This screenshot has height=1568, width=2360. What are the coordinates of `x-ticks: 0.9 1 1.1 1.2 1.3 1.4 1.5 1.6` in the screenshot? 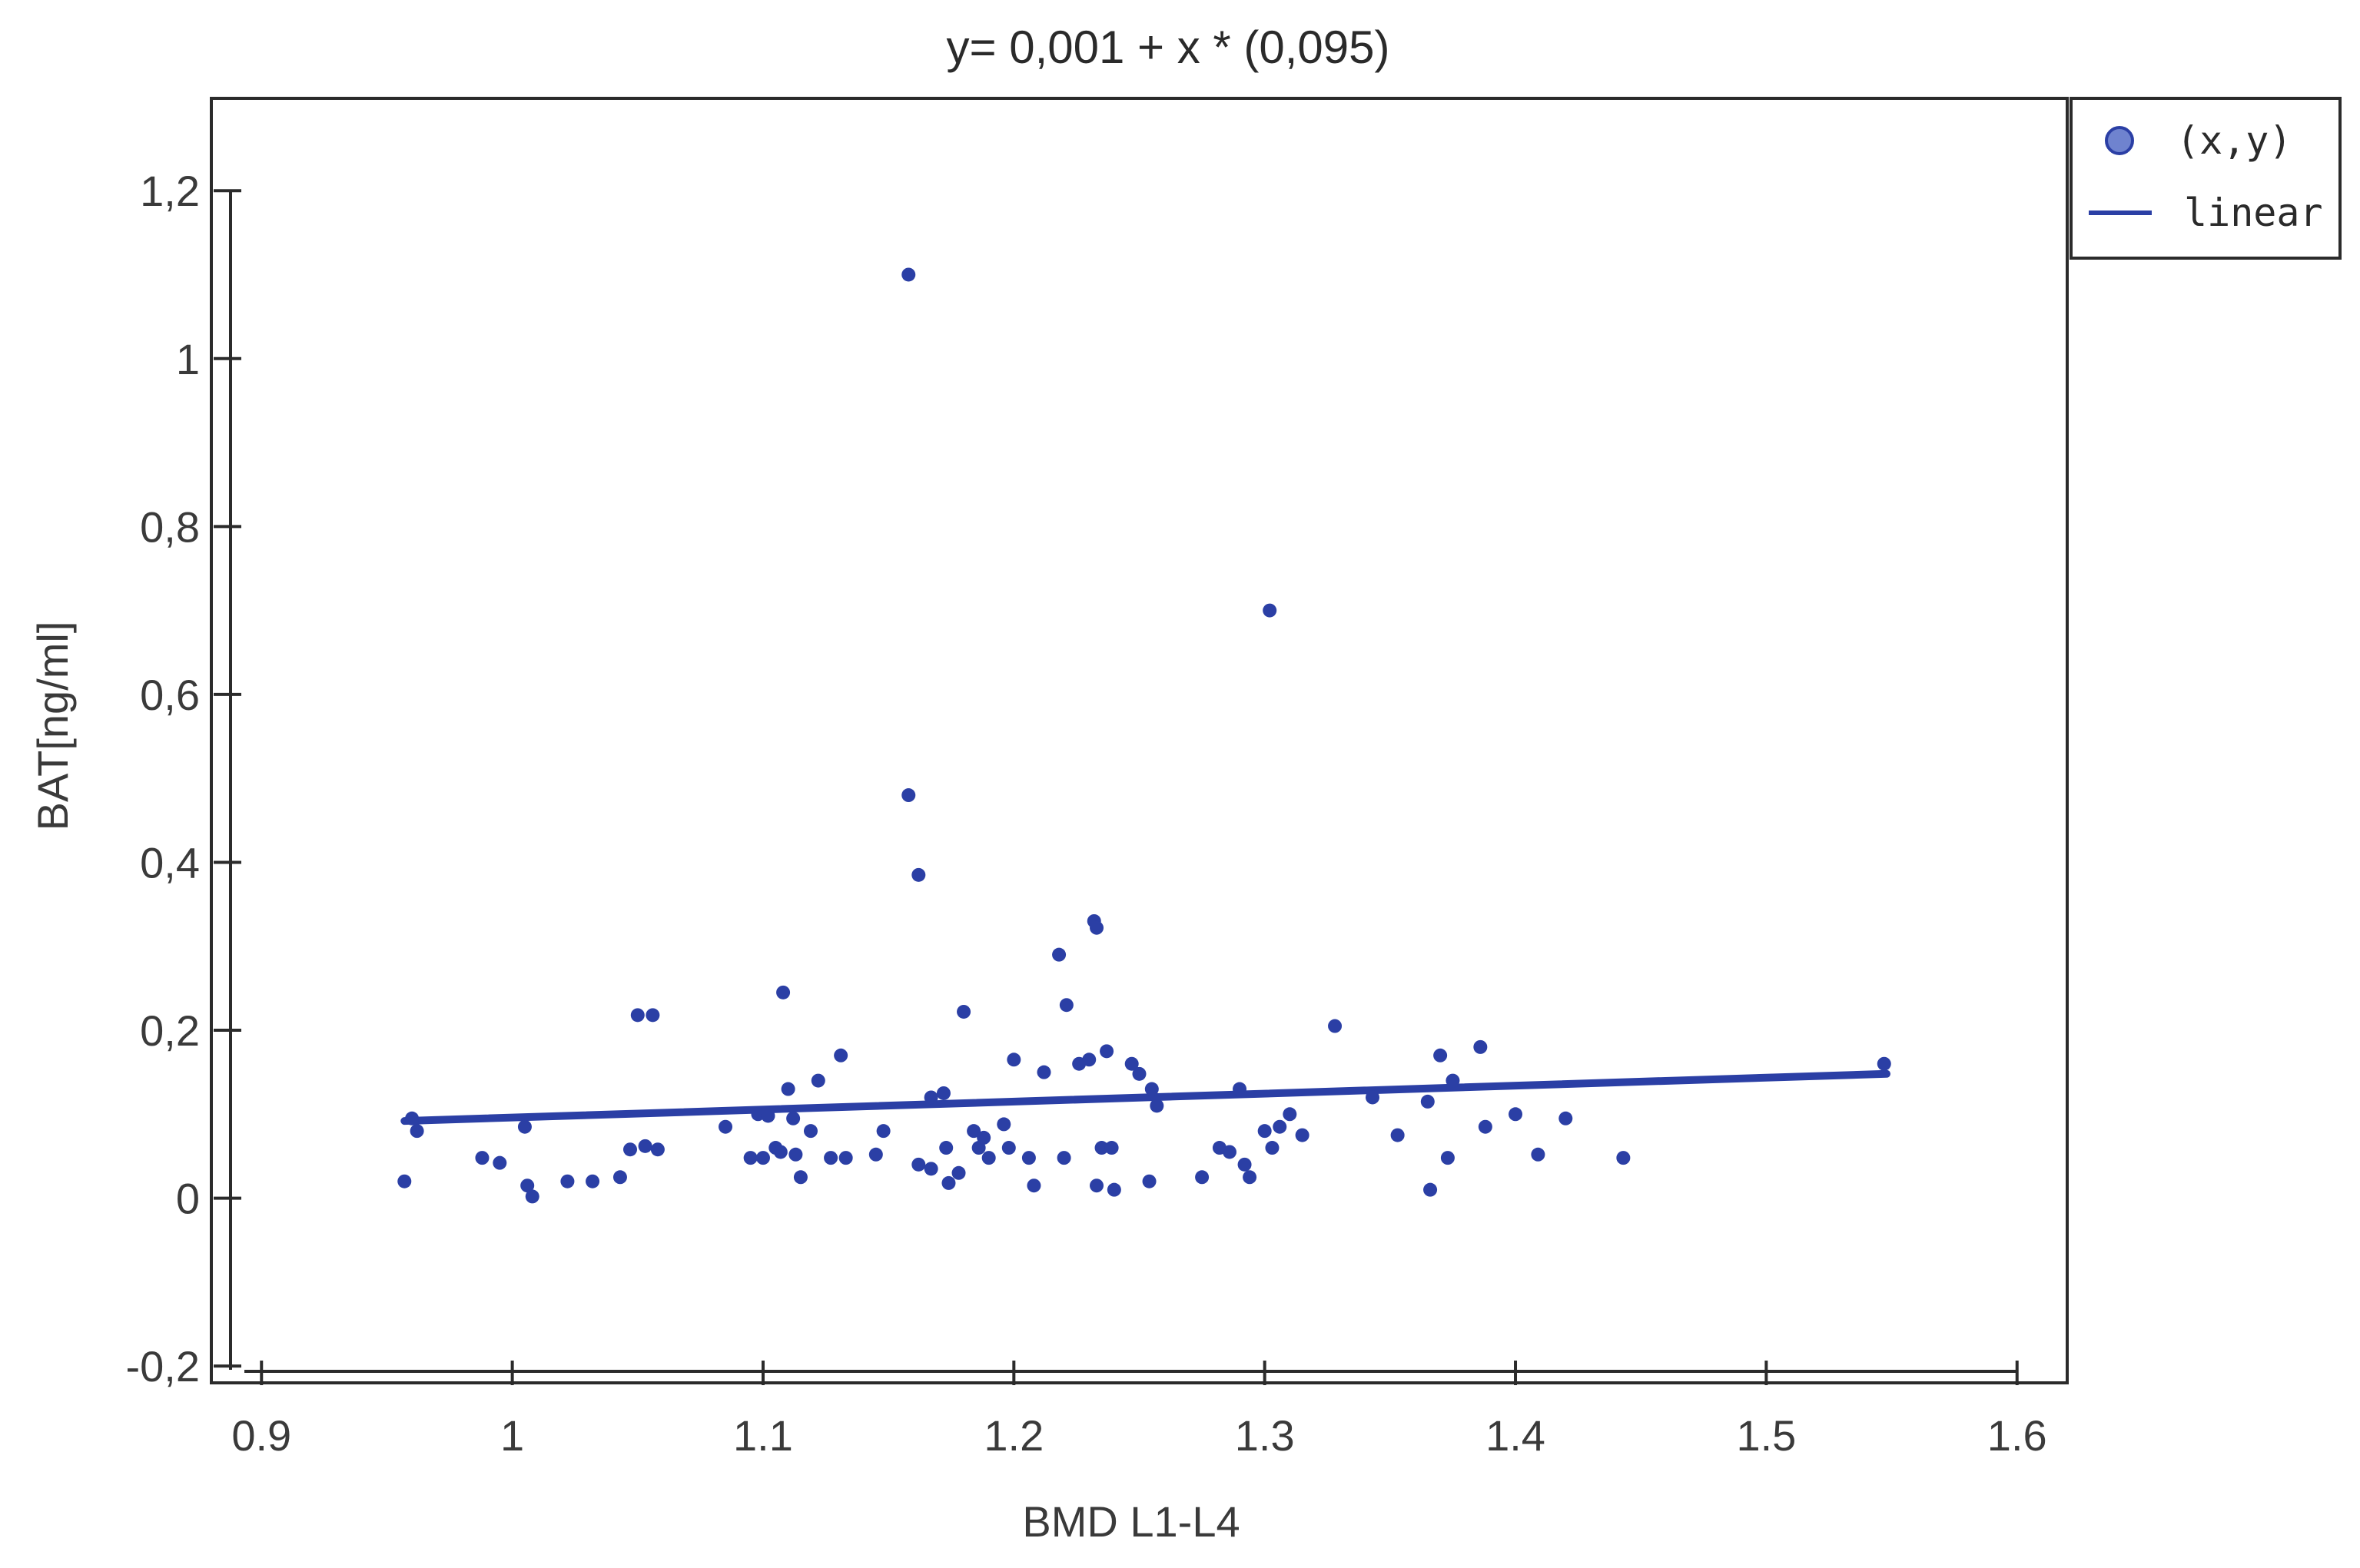 It's located at (1139, 1410).